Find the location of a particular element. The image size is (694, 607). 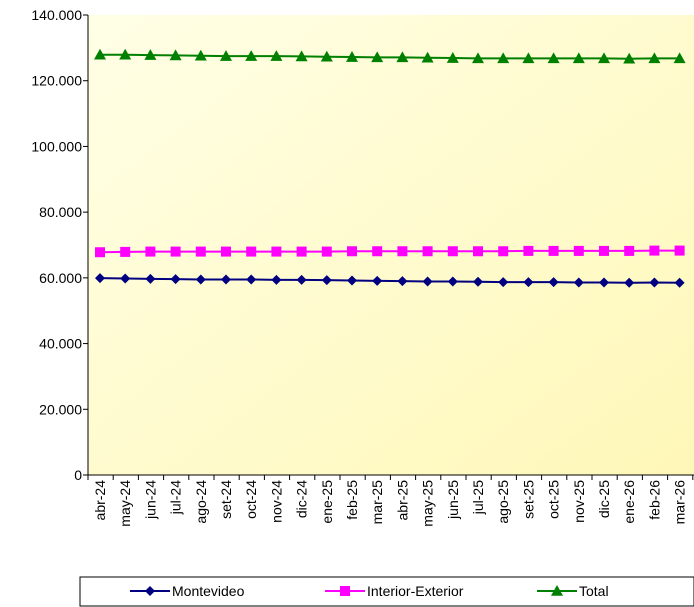

series-montevideo is located at coordinates (390, 280).